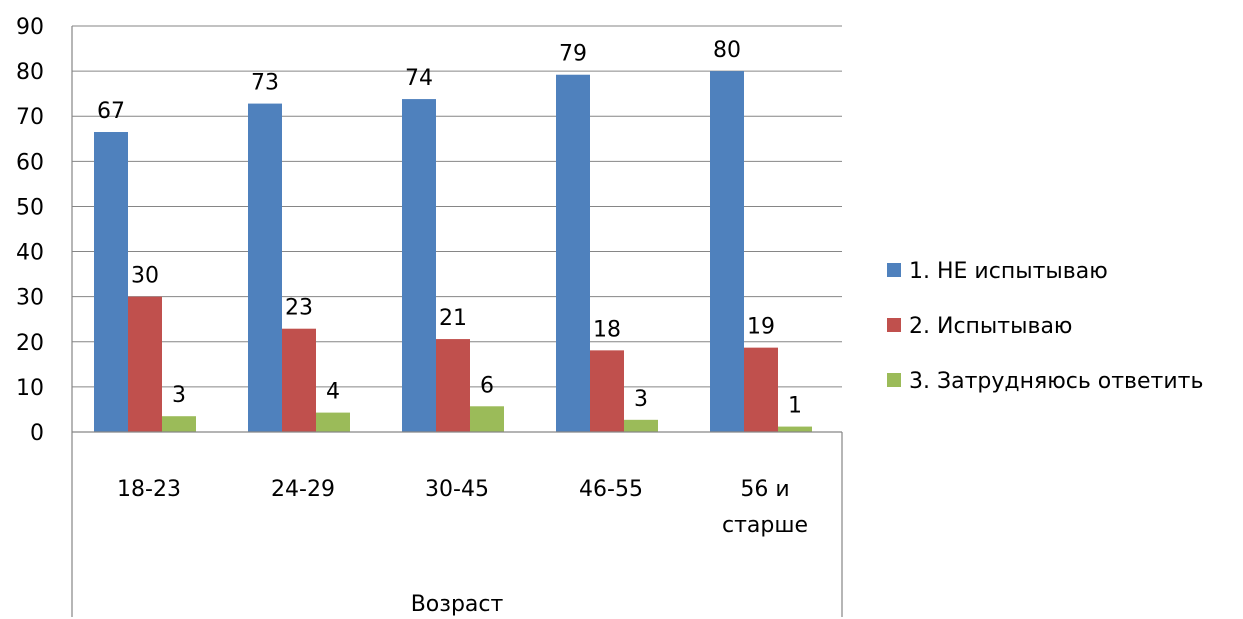 The height and width of the screenshot is (619, 1243). I want to click on data-label: 80, so click(727, 50).